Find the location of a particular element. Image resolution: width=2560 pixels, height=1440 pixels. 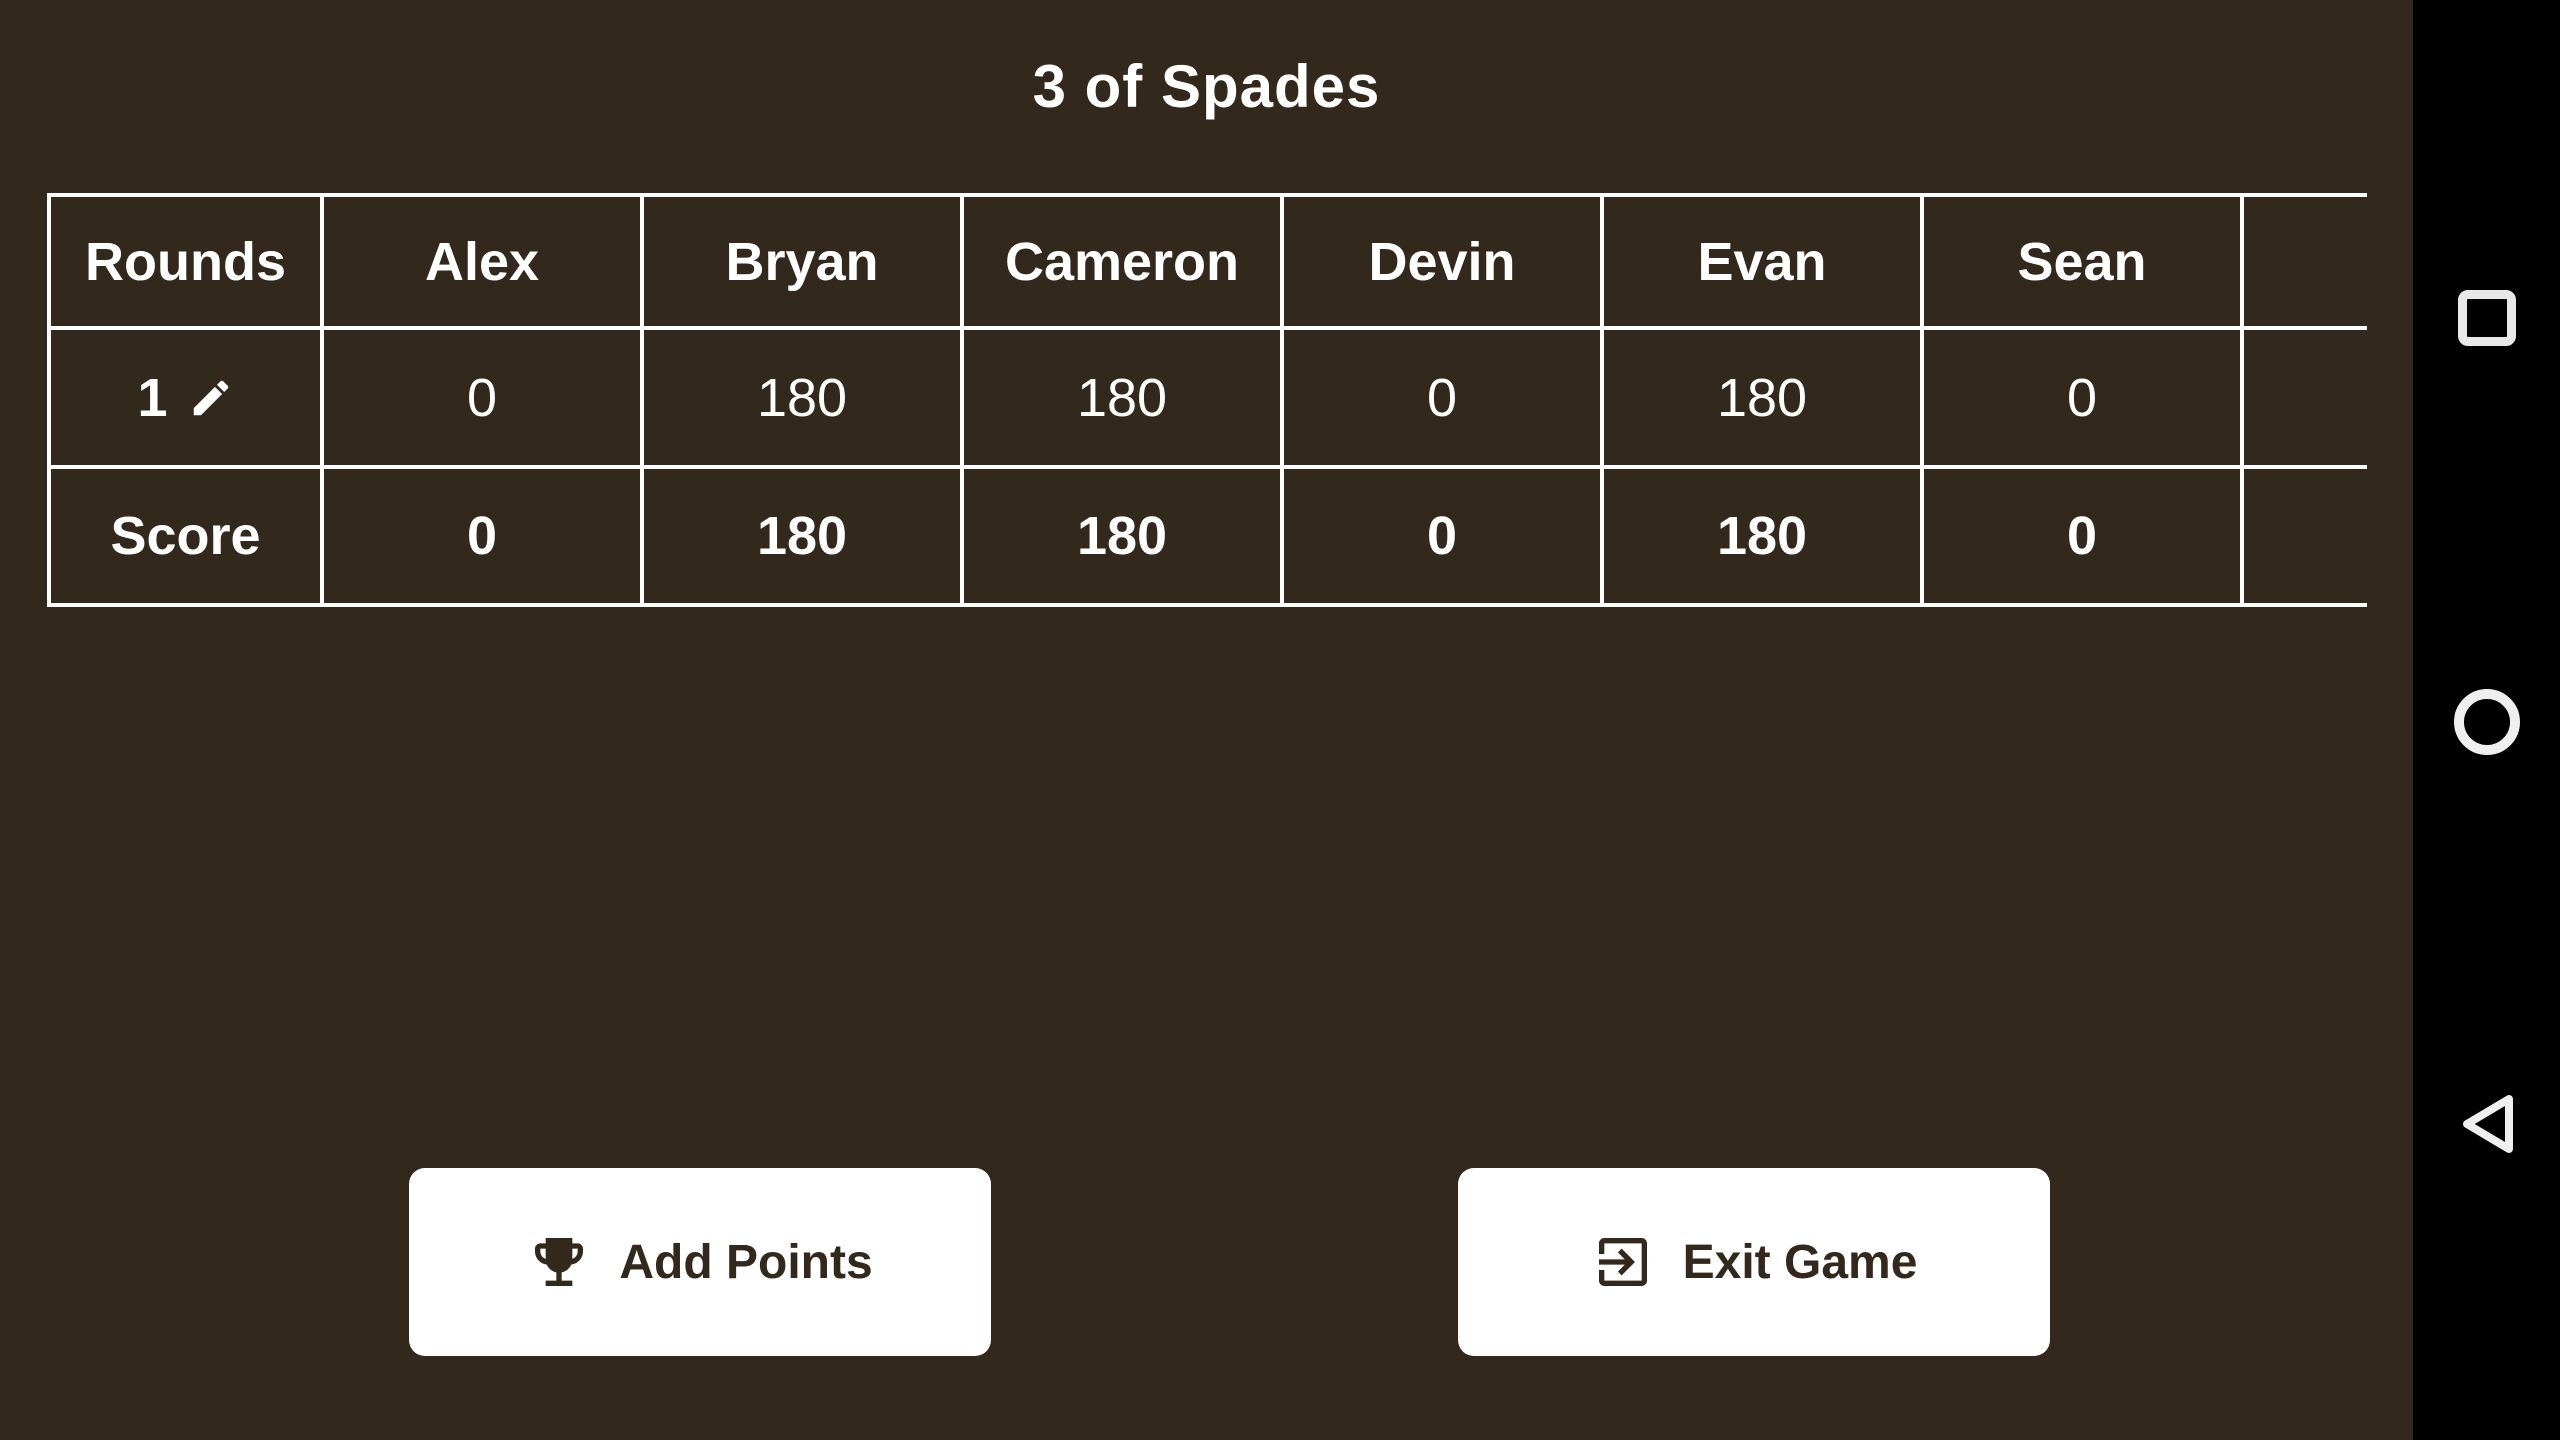

circle-icon is located at coordinates (2486, 722).